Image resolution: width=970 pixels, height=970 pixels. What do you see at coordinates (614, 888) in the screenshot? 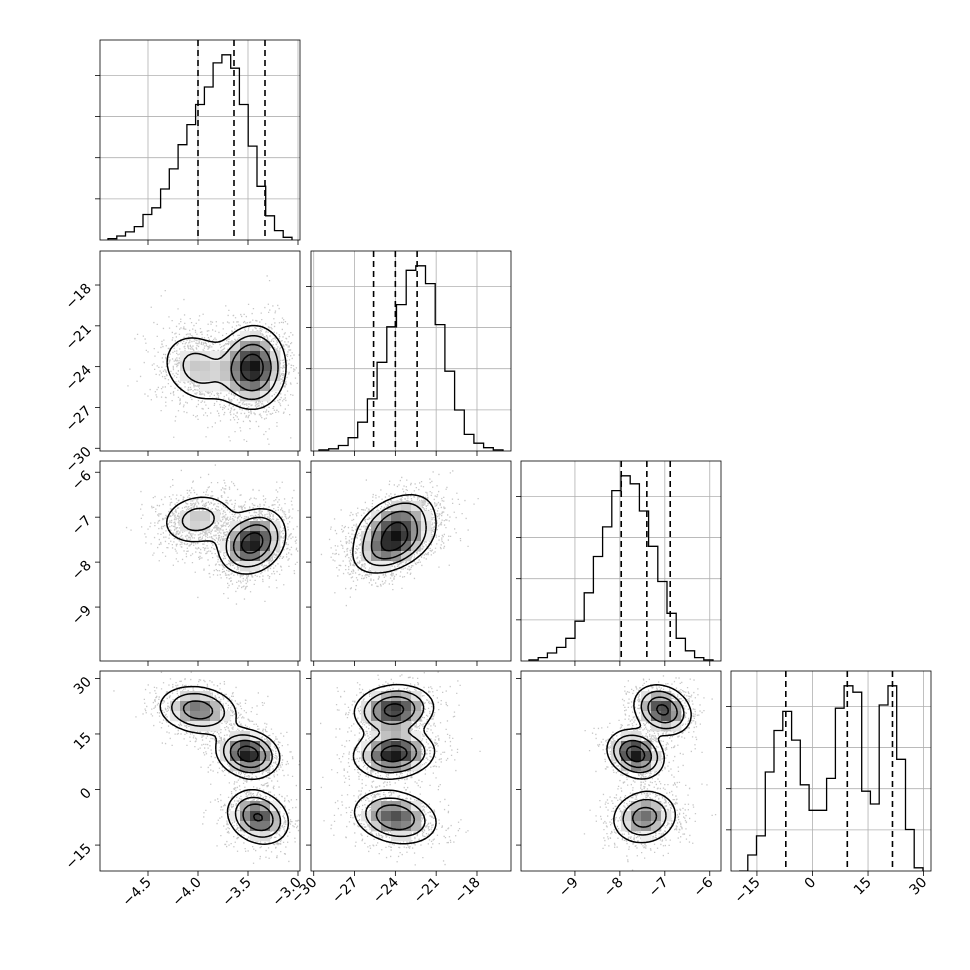
I see `x-tick-label: −8` at bounding box center [614, 888].